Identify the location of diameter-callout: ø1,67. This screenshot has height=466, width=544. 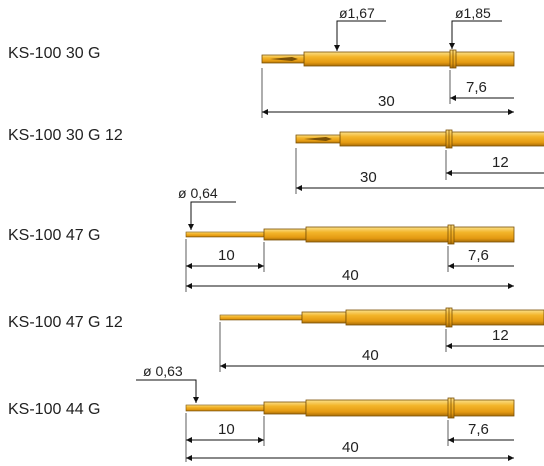
(360, 28).